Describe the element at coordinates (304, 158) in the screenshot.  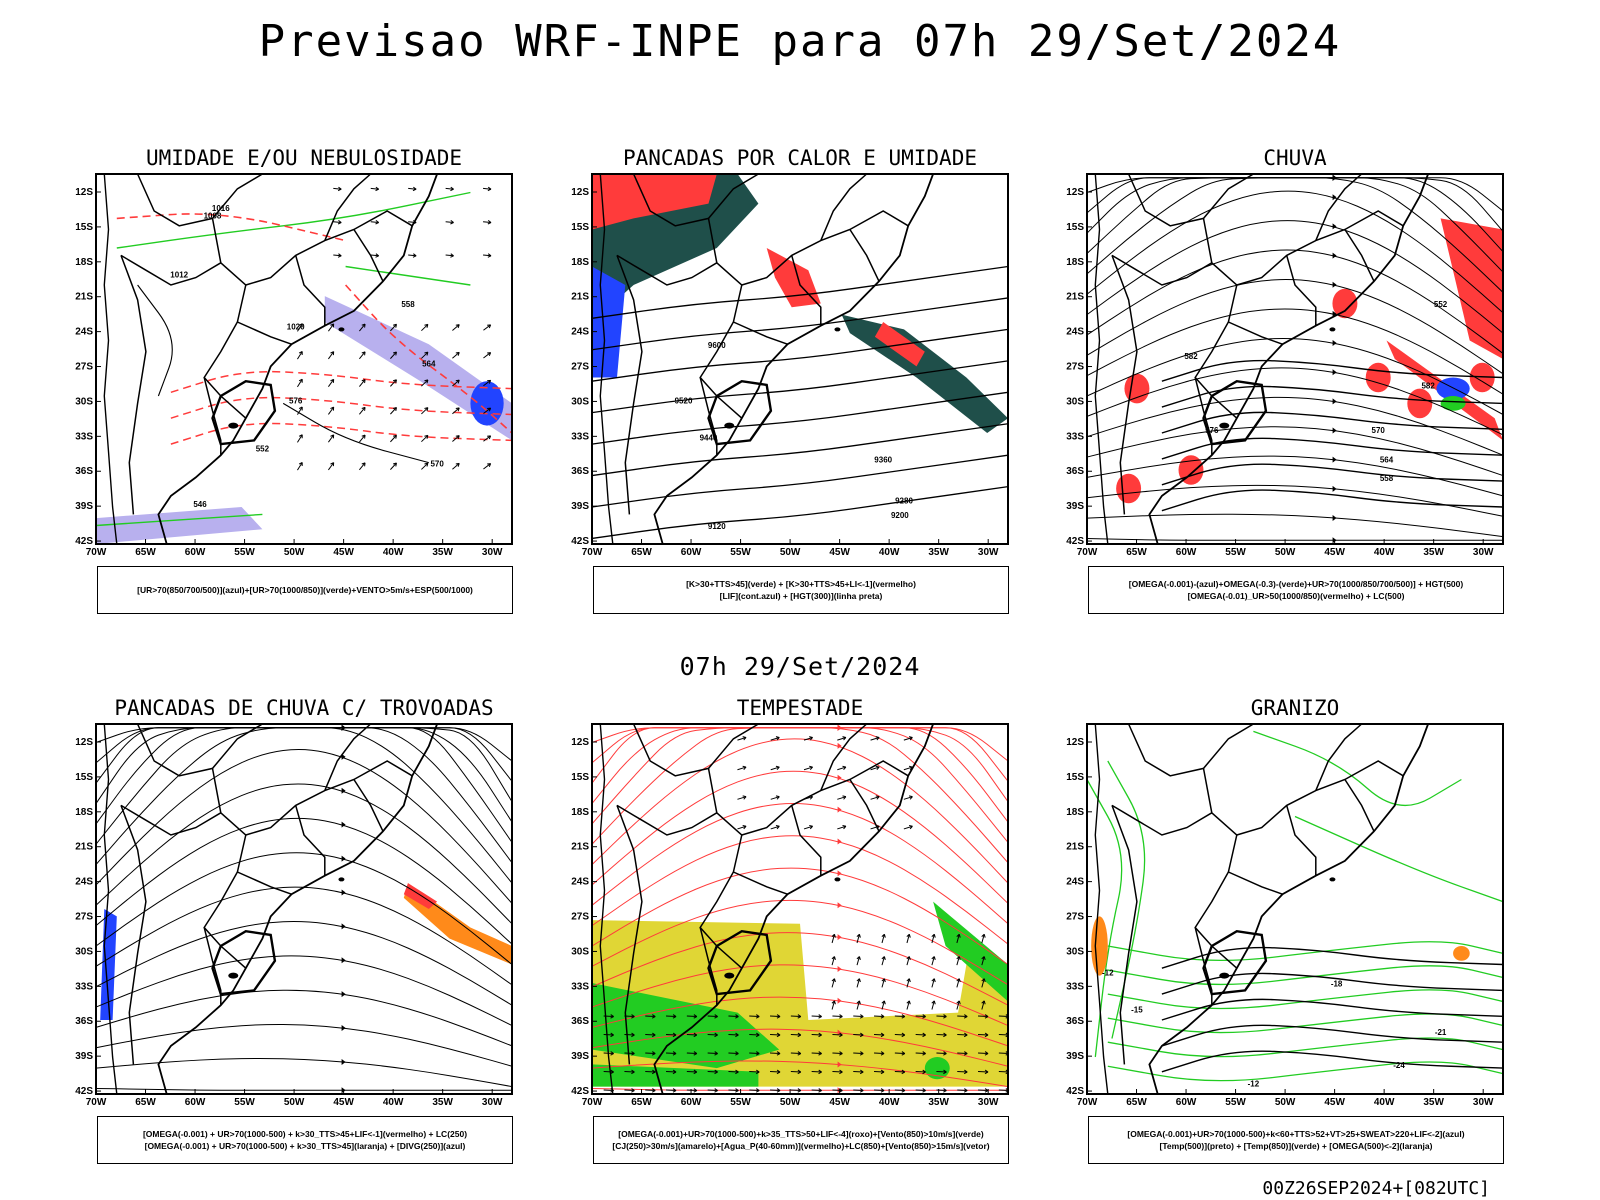
I see `panel-title: UMIDADE E/OU NEBULOSIDADE` at that location.